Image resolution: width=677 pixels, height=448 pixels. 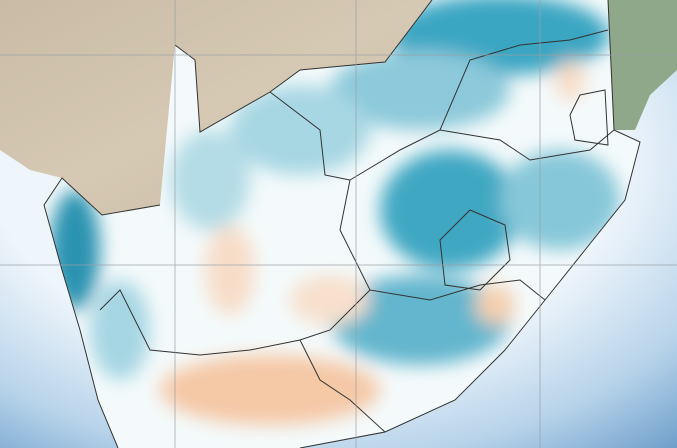 I want to click on land-north-east, so click(x=642, y=65).